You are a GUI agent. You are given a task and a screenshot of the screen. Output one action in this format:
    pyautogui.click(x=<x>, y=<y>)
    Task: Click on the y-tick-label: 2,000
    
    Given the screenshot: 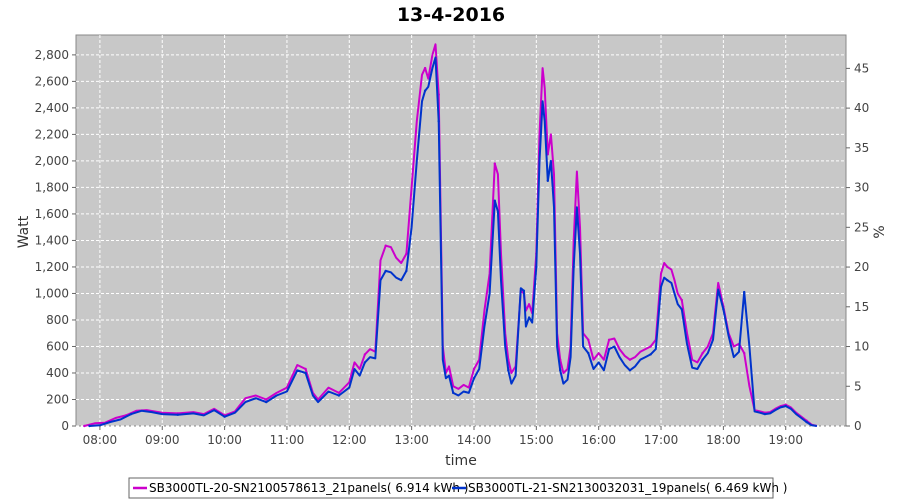 What is the action you would take?
    pyautogui.click(x=52, y=161)
    